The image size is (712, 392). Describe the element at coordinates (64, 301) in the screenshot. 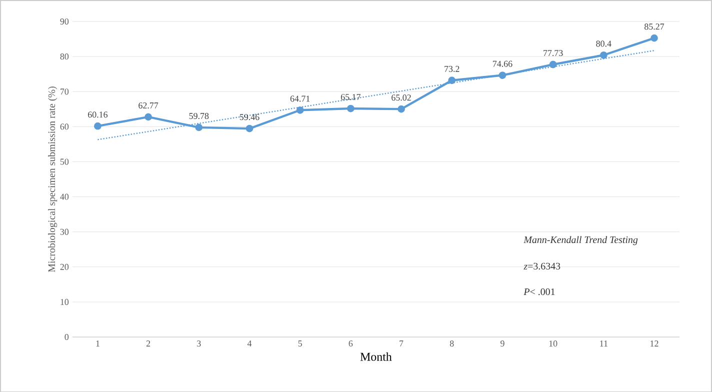

I see `y-tick-label: 10` at that location.